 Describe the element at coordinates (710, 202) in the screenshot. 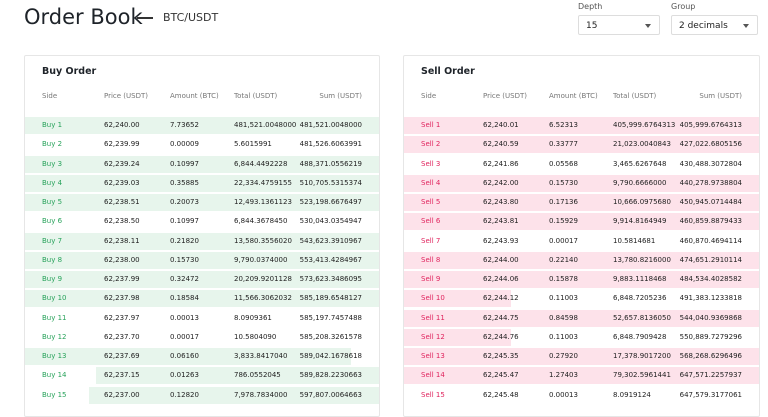

I see `cell: 450,945.0714484` at that location.